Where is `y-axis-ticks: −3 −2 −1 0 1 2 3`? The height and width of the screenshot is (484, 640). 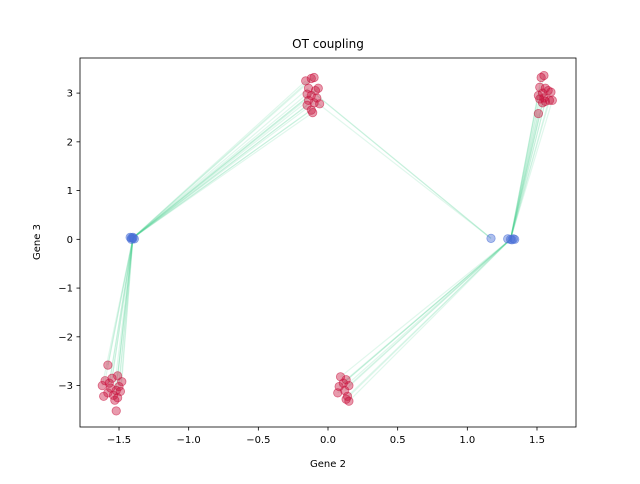 y-axis-ticks: −3 −2 −1 0 1 2 3 is located at coordinates (69, 240).